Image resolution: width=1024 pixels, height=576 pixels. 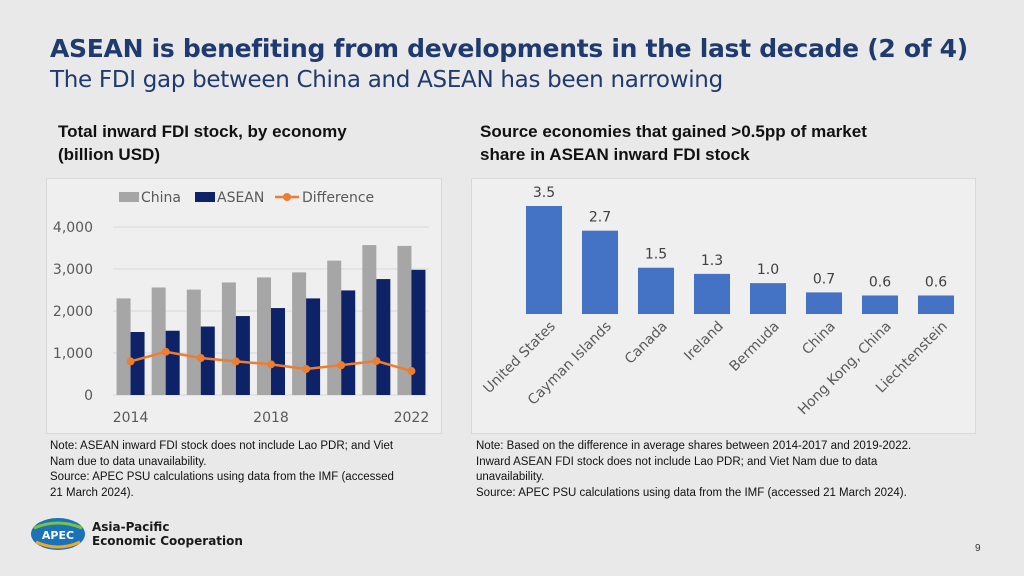 What do you see at coordinates (338, 198) in the screenshot?
I see `legend-label-difference: Difference` at bounding box center [338, 198].